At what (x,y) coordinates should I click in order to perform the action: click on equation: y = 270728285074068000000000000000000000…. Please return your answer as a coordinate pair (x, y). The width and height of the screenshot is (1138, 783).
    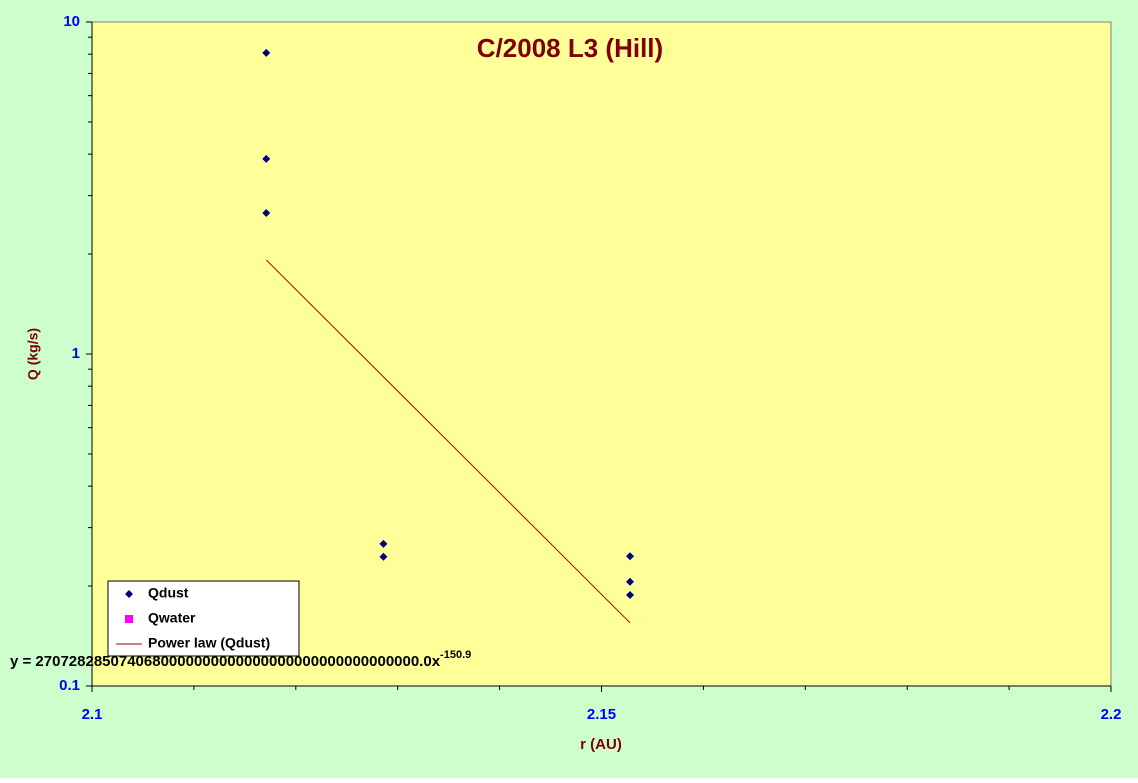
    Looking at the image, I should click on (240, 659).